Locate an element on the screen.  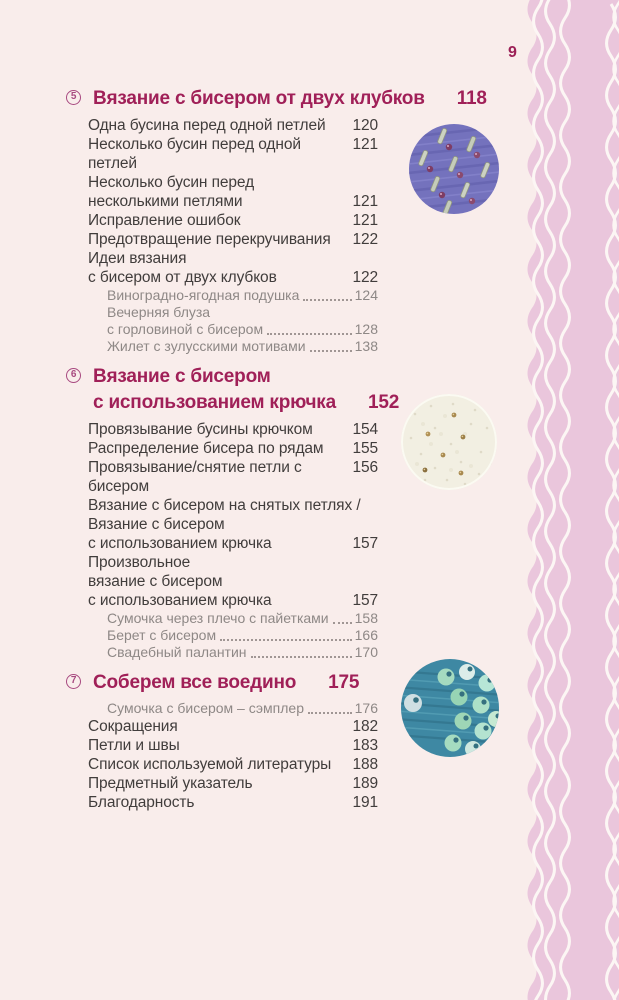
toc-entry-line: вязание с бисером is located at coordinates (233, 581).